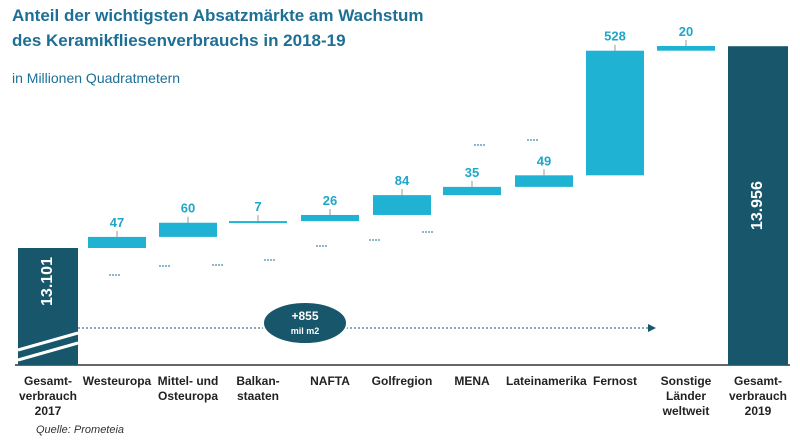 The height and width of the screenshot is (443, 800). Describe the element at coordinates (305, 331) in the screenshot. I see `growth-badge-unit: mil m2` at that location.